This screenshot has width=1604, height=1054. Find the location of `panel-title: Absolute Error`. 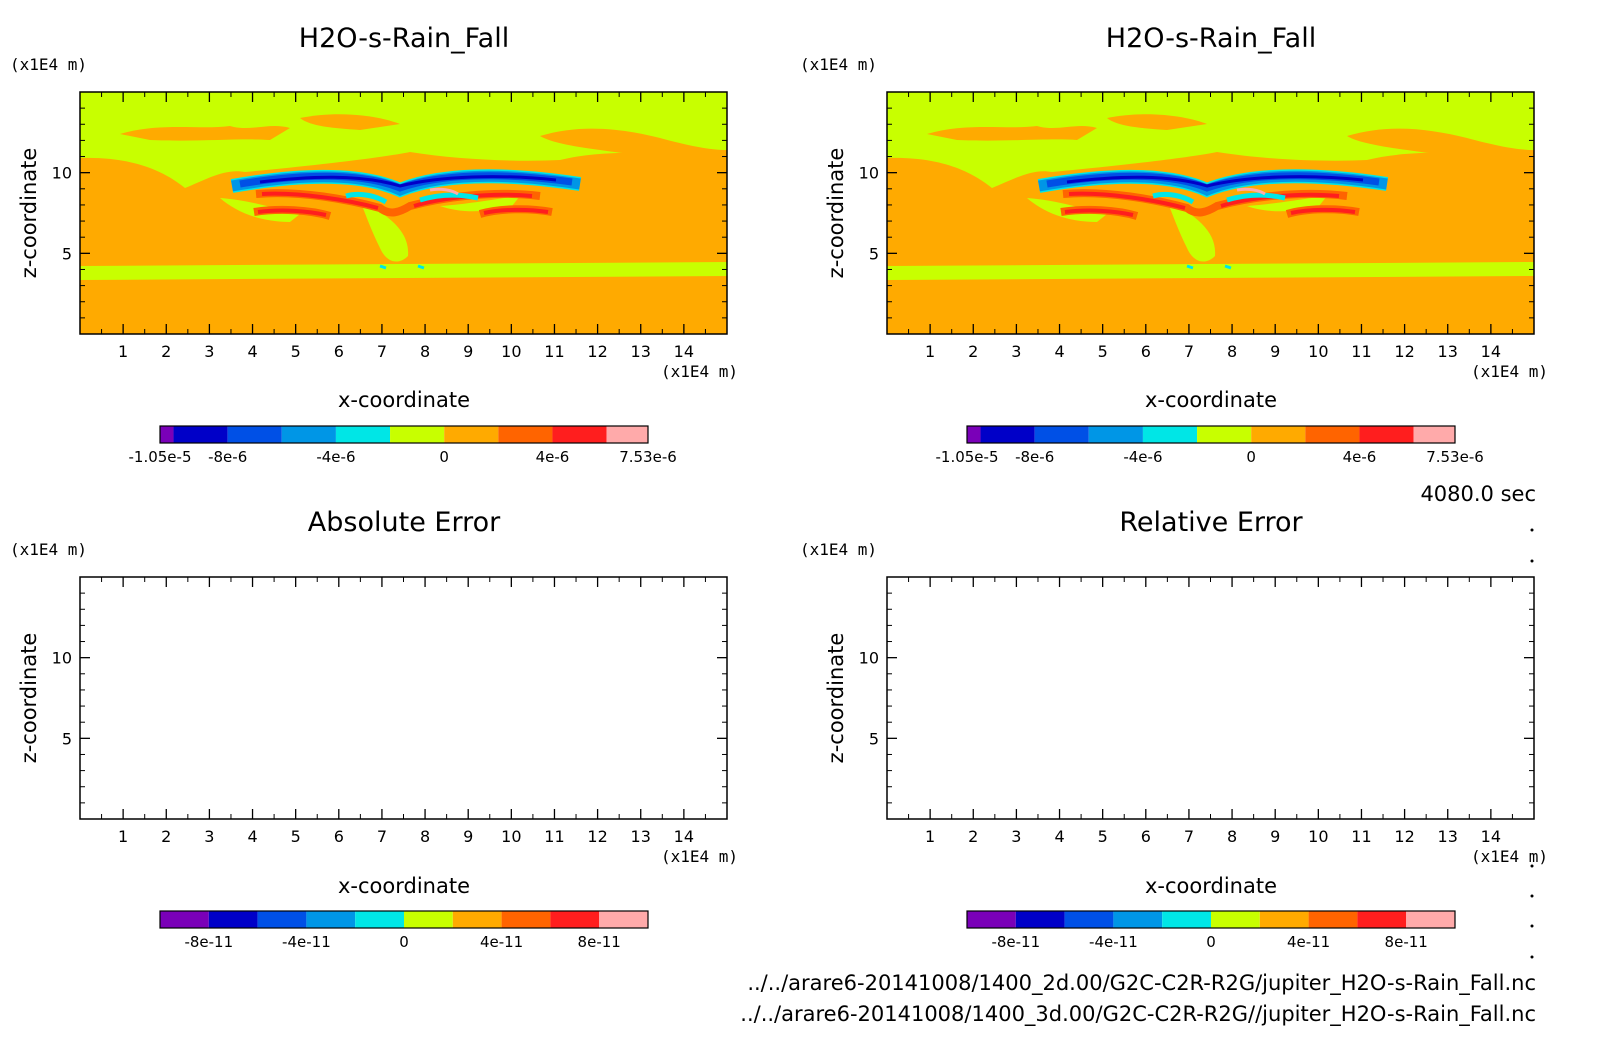

panel-title: Absolute Error is located at coordinates (404, 522).